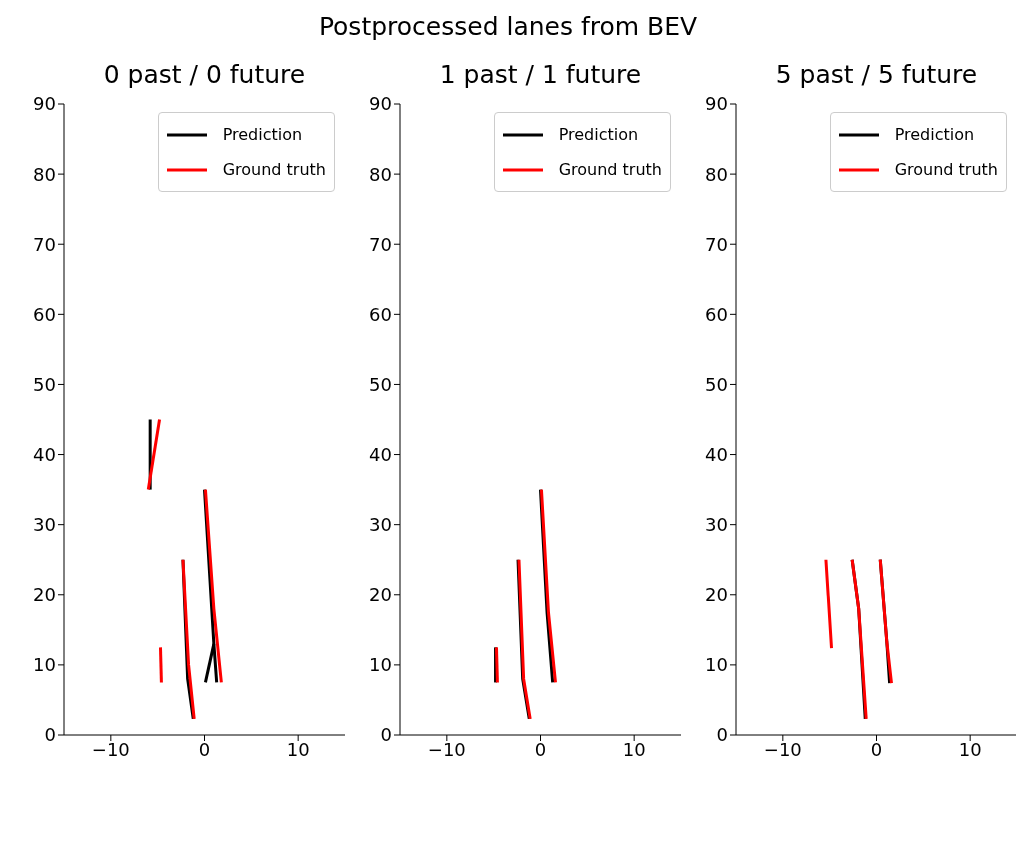 This screenshot has width=1016, height=861. I want to click on chart-title: 5 past / 5 future, so click(876, 74).